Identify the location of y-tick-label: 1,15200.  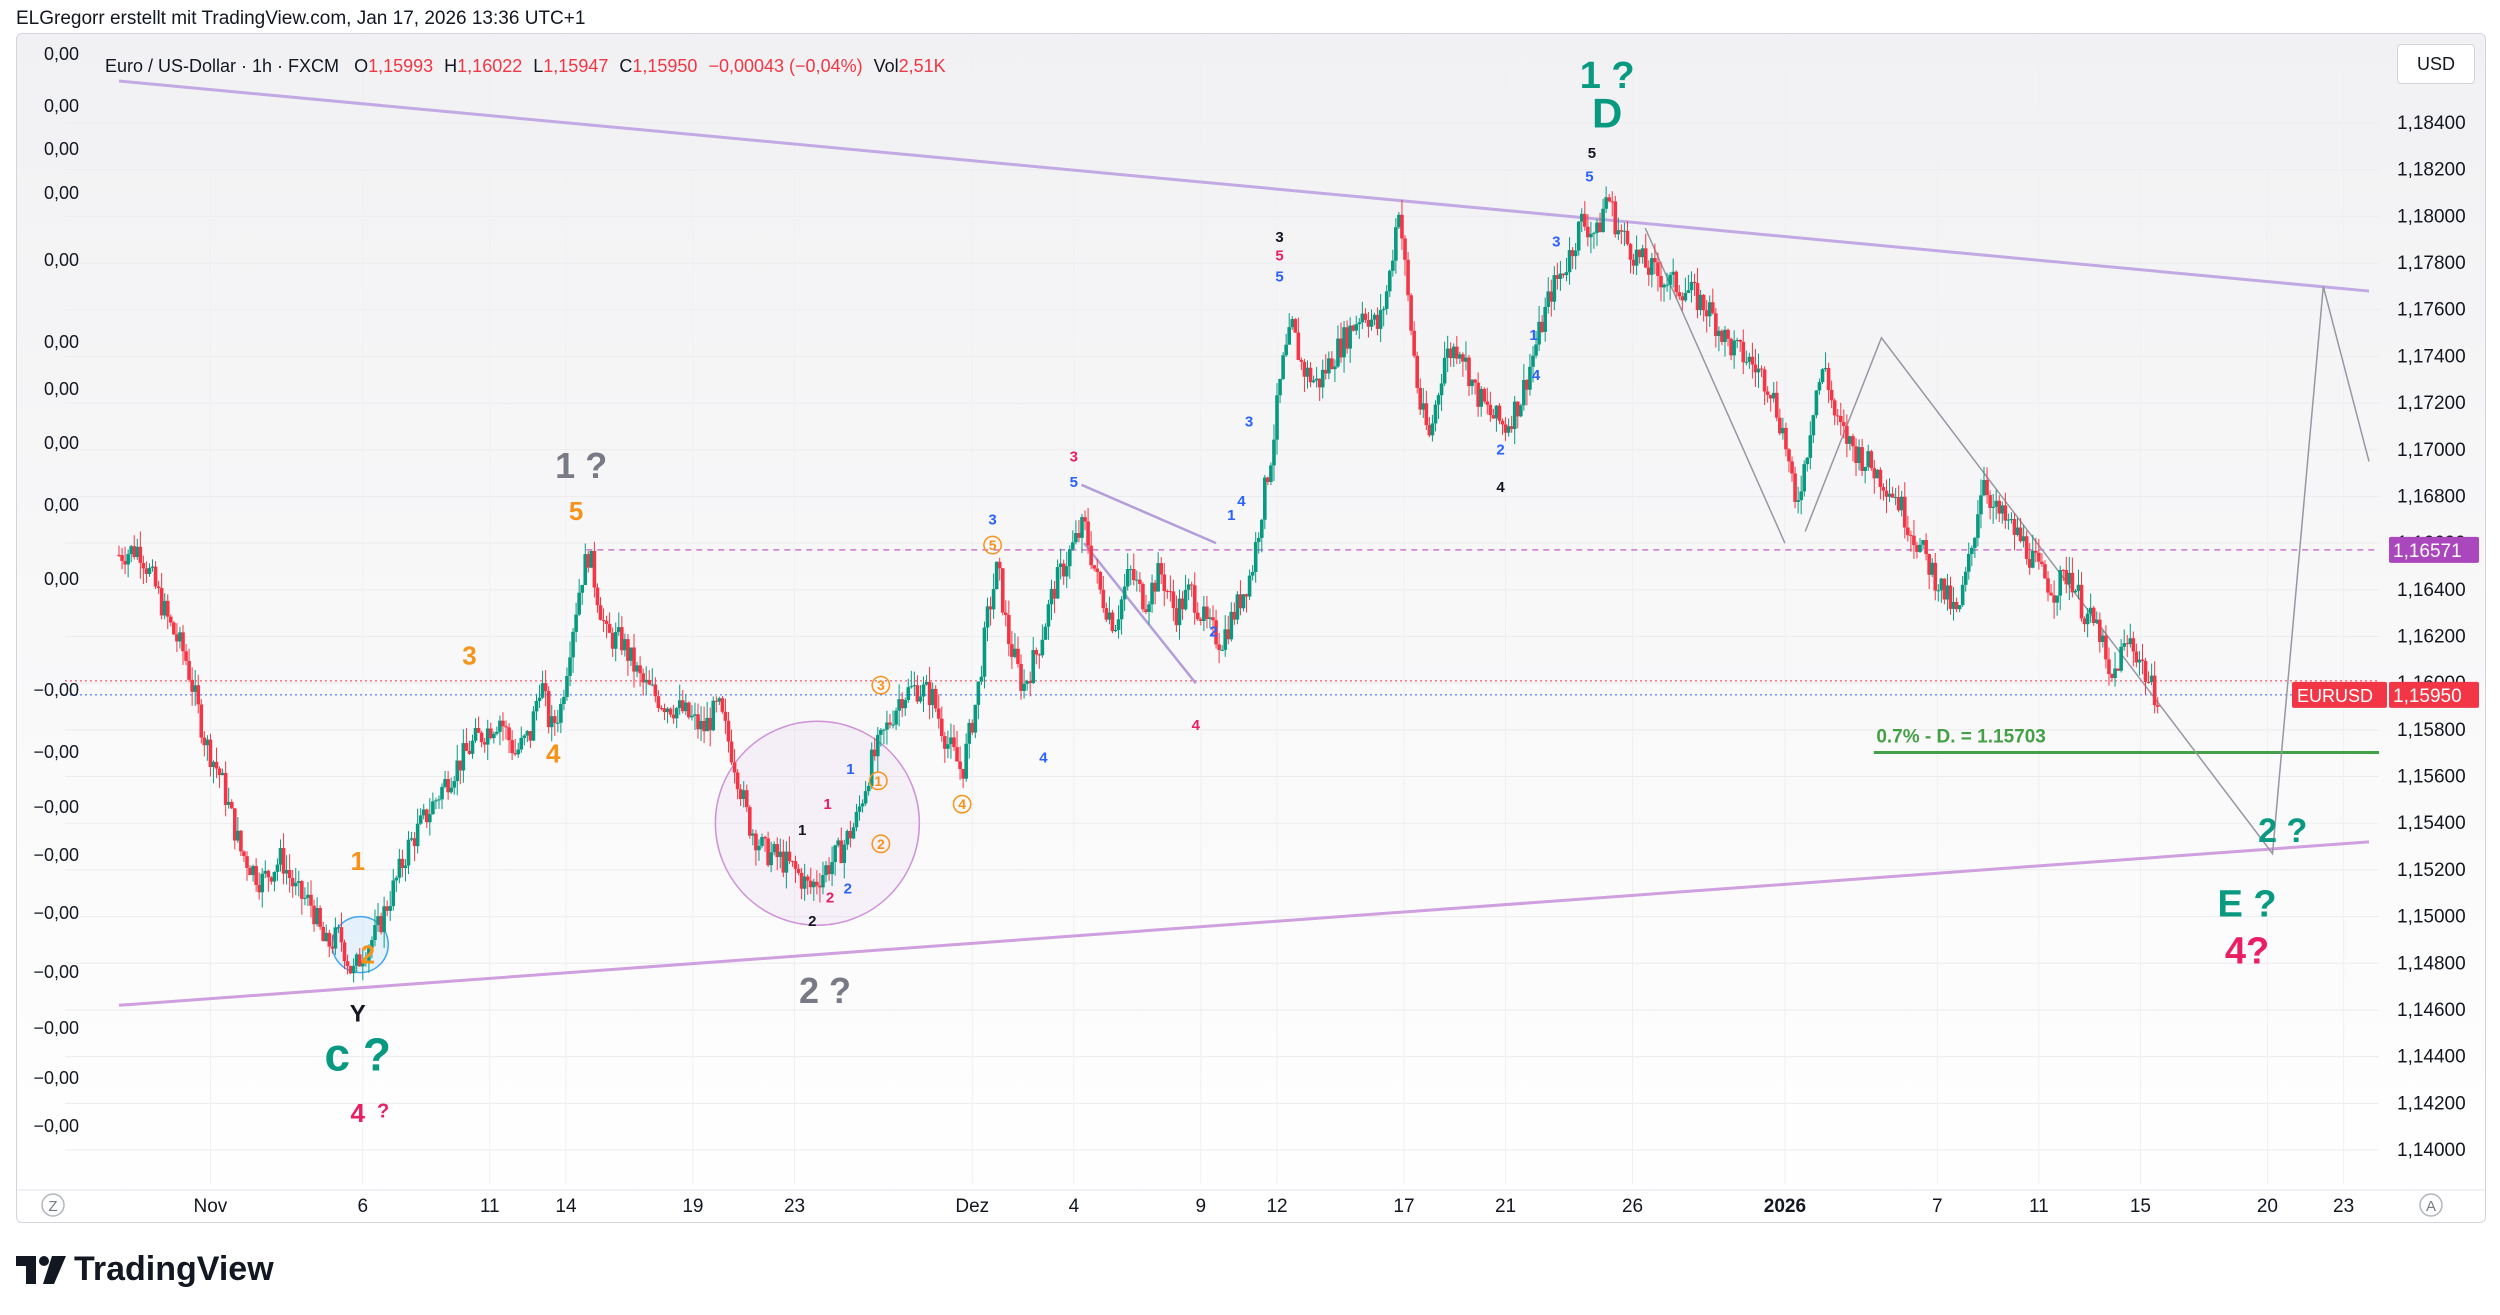
(2431, 870).